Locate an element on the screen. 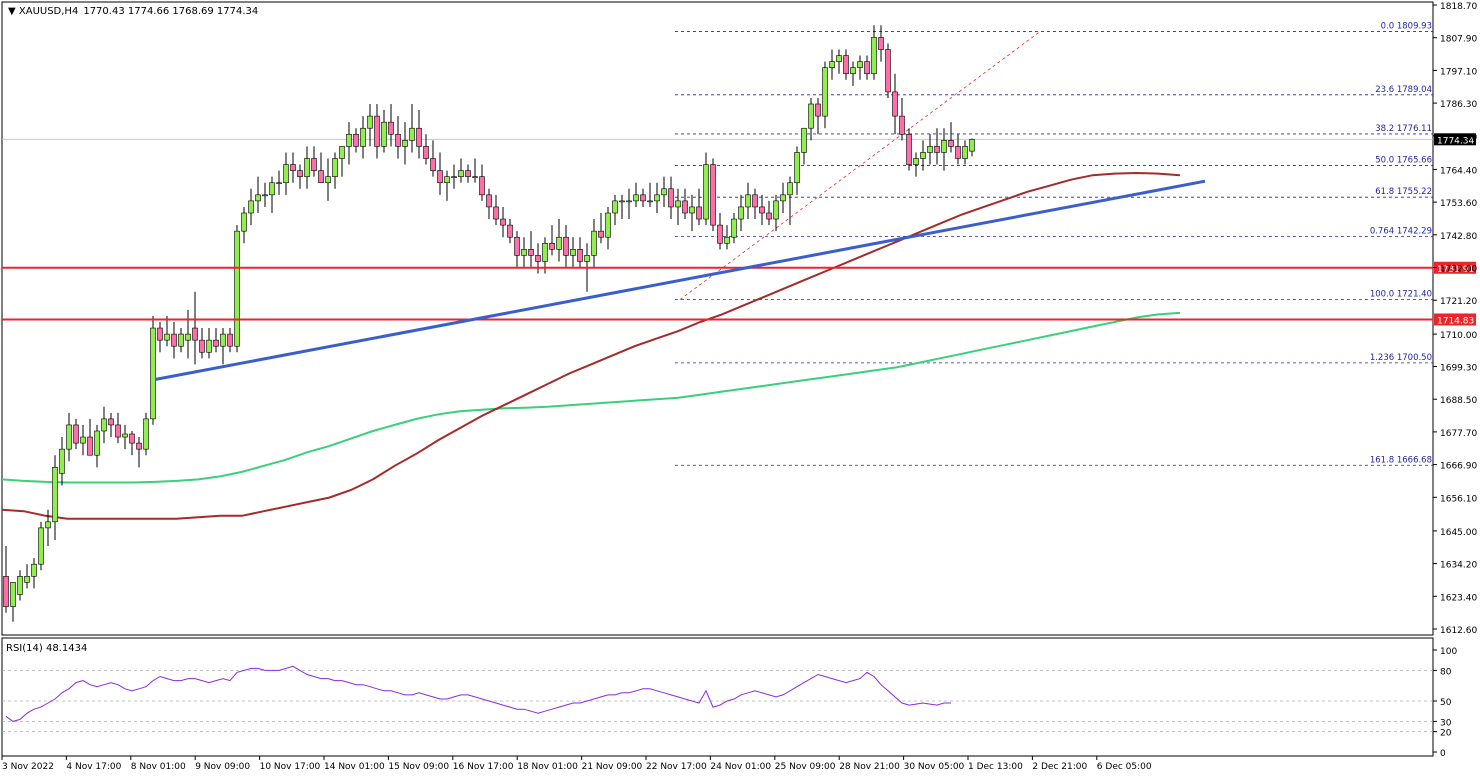 The image size is (1480, 780). x-tick-label: 25 Nov 09:00 is located at coordinates (805, 767).